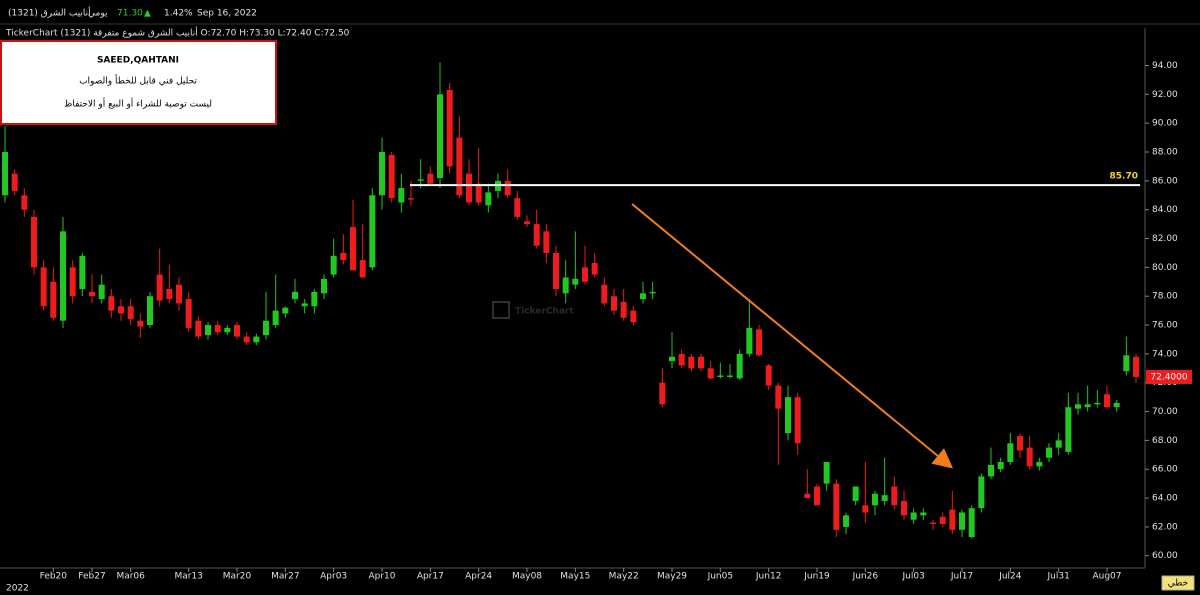 The height and width of the screenshot is (595, 1200). I want to click on x-tick-label: Mar20, so click(237, 577).